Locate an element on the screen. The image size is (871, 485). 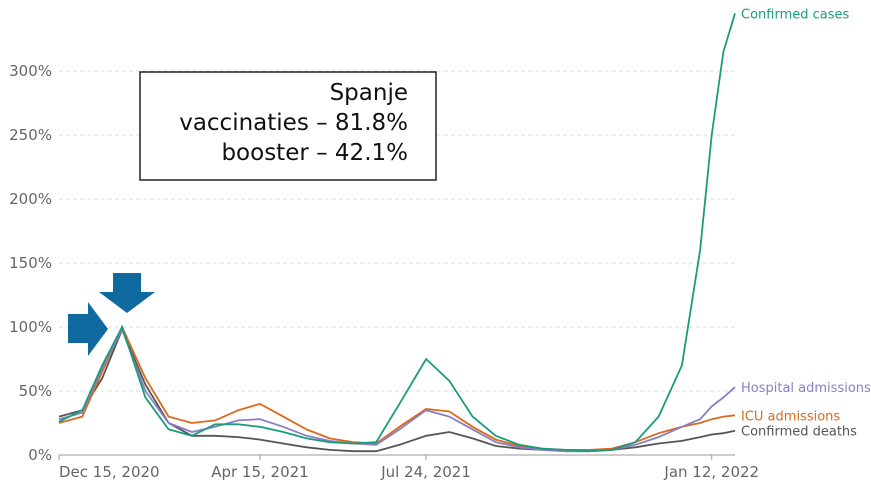
y-tick-label: 200% is located at coordinates (30, 199).